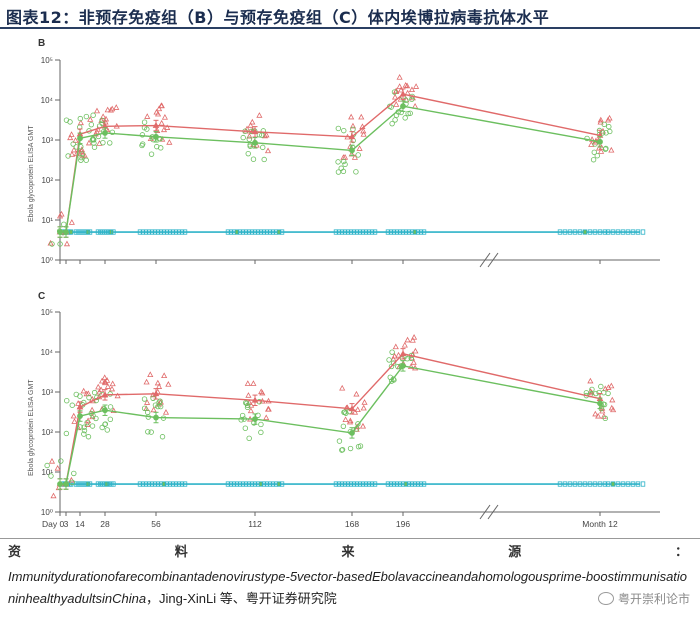 This screenshot has height=628, width=700. What do you see at coordinates (42, 296) in the screenshot?
I see `panel-c-letter: C` at bounding box center [42, 296].